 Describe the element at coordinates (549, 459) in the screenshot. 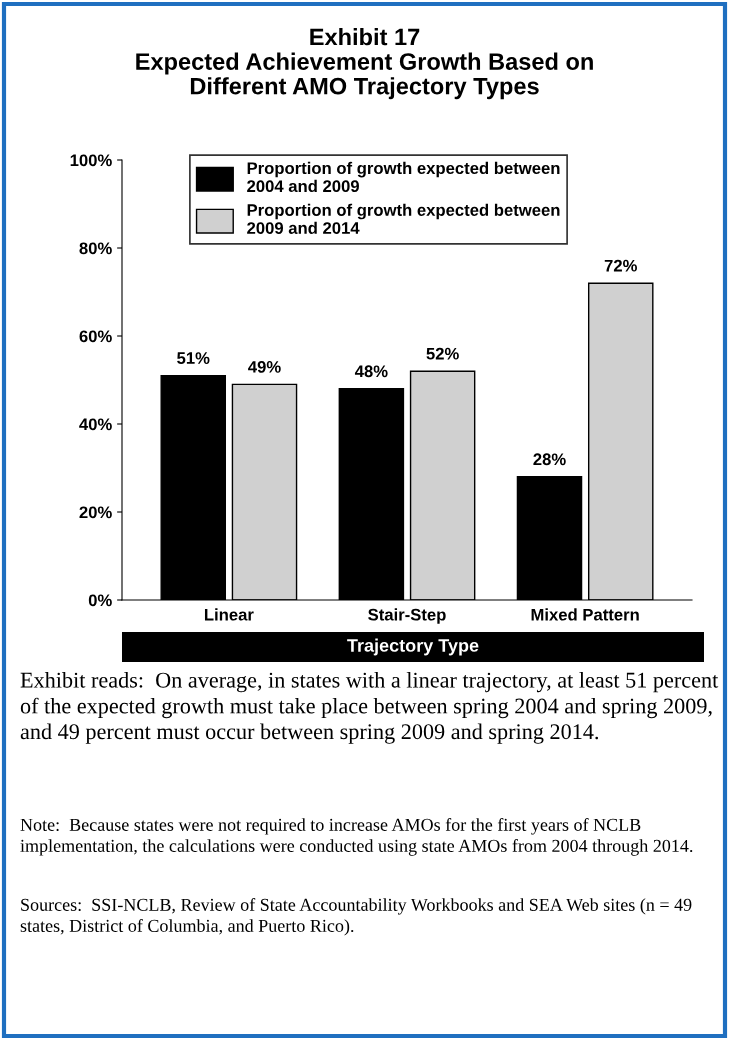

I see `data-label: 28%` at that location.